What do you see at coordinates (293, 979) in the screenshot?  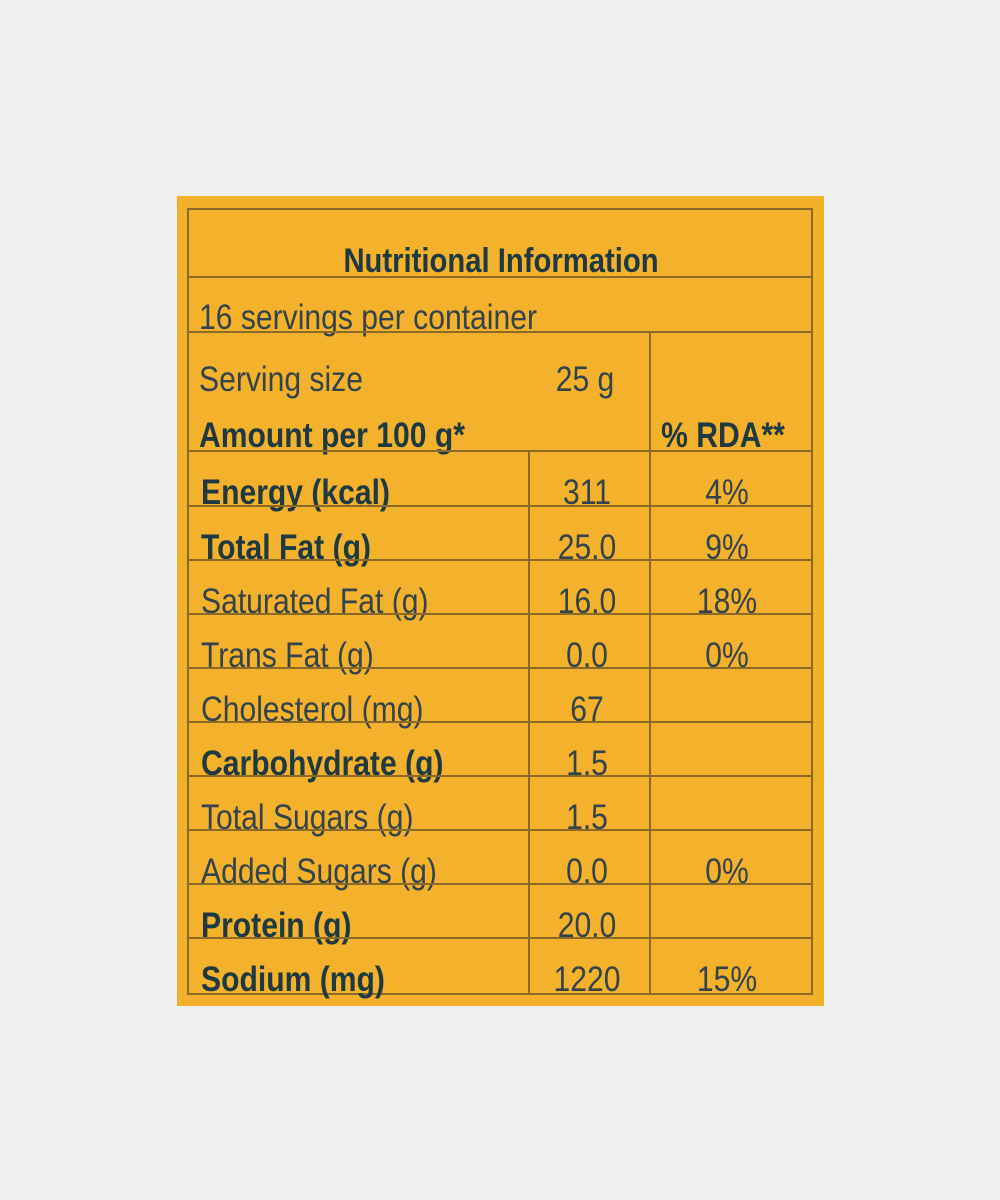 I see `nutrient-name: Sodium (mg)` at bounding box center [293, 979].